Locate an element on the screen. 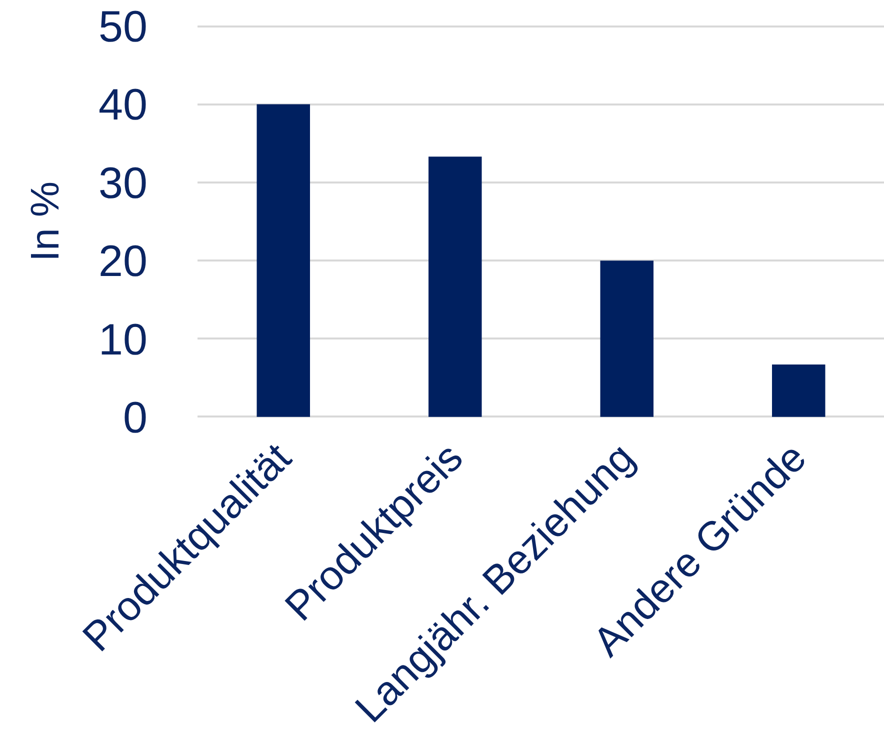  y-tick-label: 0 is located at coordinates (135, 417).